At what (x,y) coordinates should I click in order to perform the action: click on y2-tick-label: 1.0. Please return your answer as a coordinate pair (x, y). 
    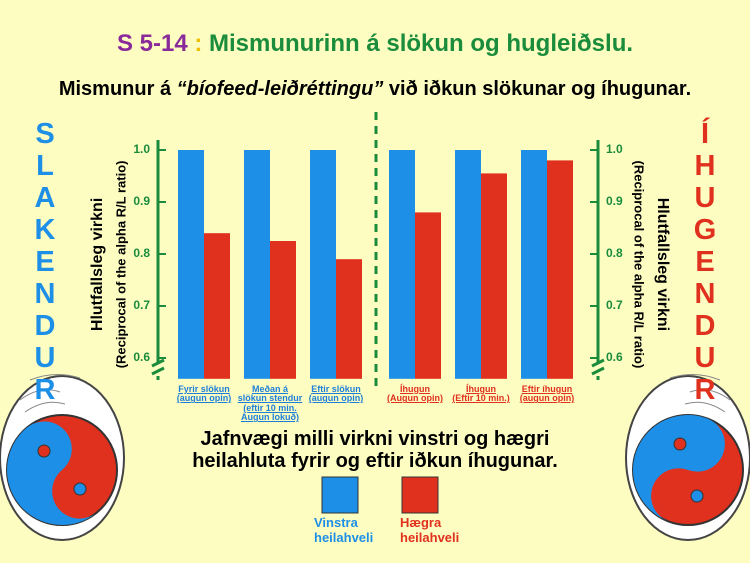
    Looking at the image, I should click on (614, 149).